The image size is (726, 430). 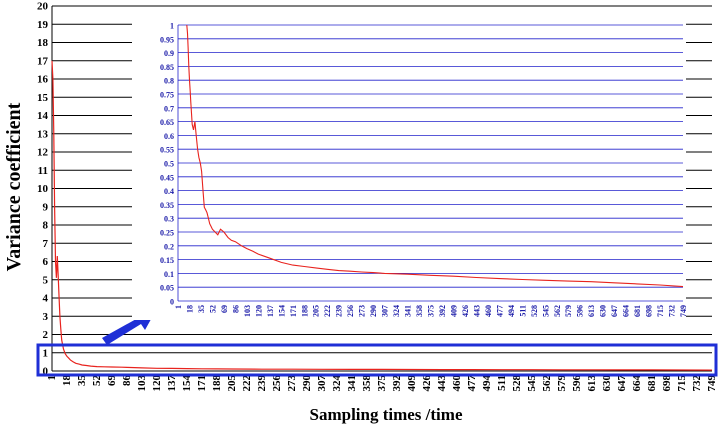 I want to click on y-tick-label: 0.65, so click(x=167, y=122).